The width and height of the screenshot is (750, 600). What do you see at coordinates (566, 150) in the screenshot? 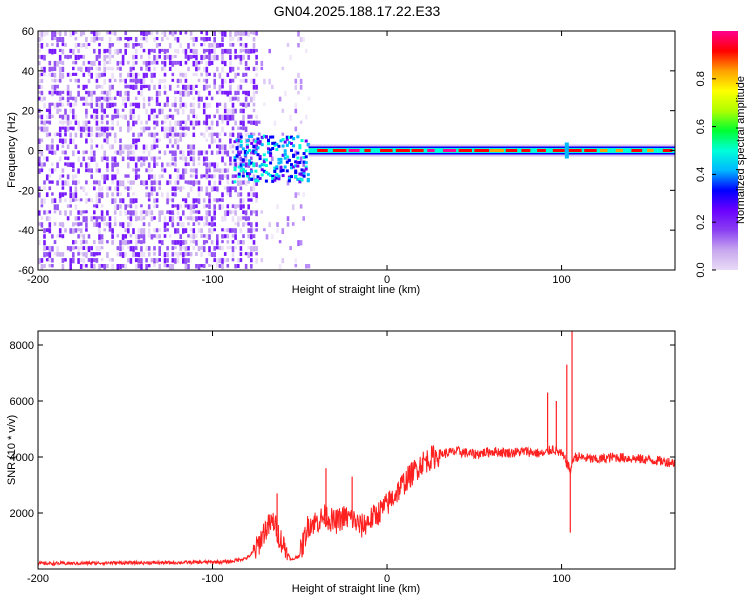
I see `steady-line-spike` at bounding box center [566, 150].